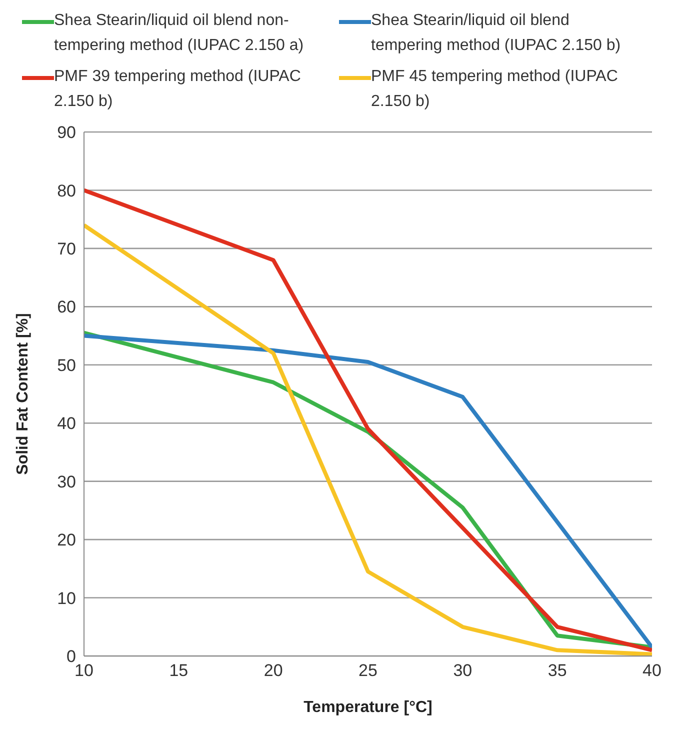  I want to click on y-tick-label: 10, so click(66, 598).